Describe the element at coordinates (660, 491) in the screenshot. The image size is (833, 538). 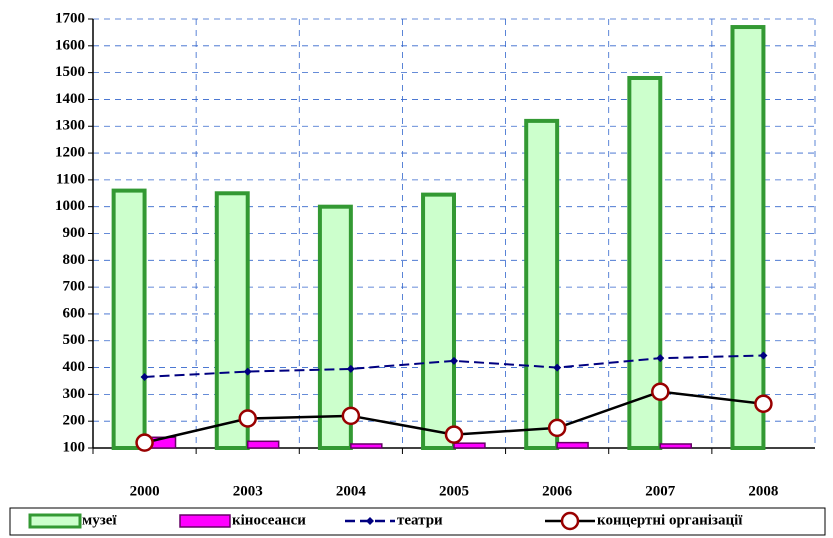
I see `x-tick-label: 2007` at that location.